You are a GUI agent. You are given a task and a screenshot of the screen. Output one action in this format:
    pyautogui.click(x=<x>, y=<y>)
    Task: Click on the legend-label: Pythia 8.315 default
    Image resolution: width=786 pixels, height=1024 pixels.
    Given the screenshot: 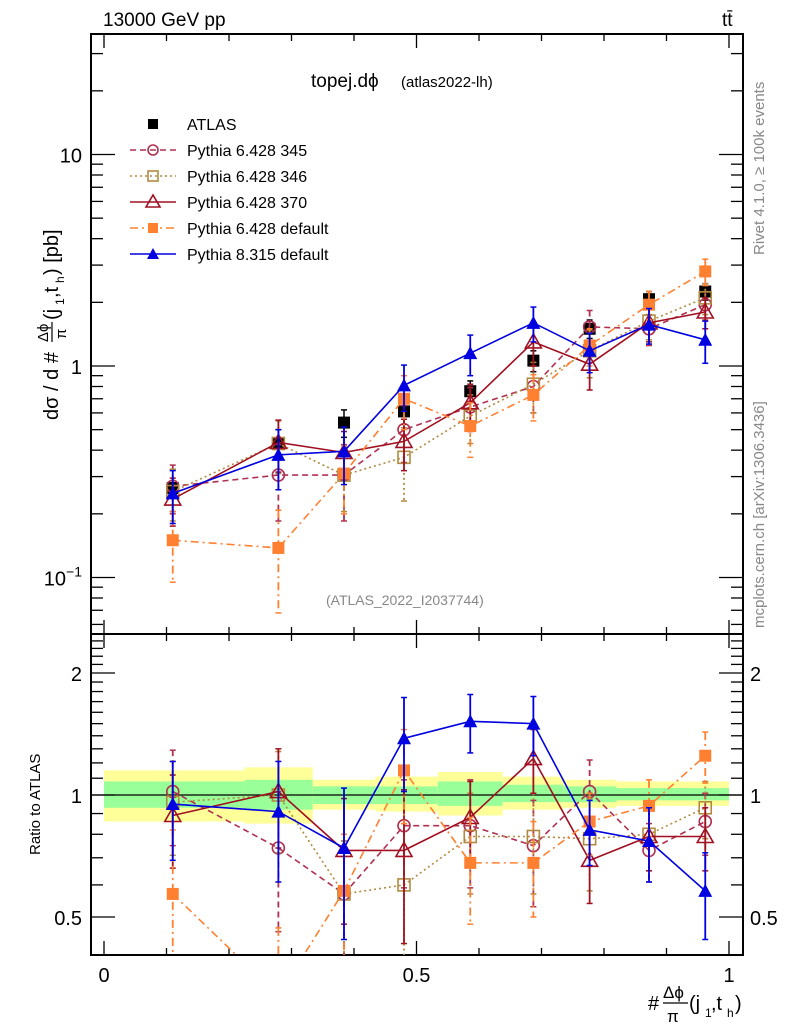 What is the action you would take?
    pyautogui.click(x=258, y=255)
    